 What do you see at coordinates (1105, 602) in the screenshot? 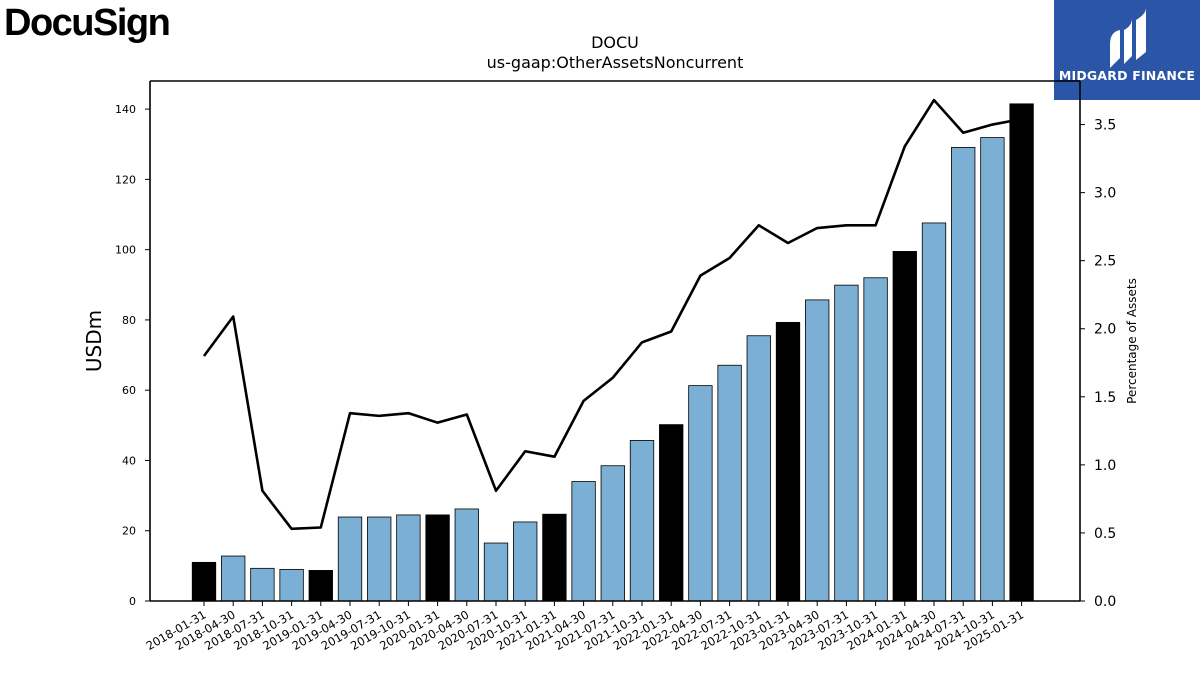
I see `y-right-tick-label-0.0: 0.0` at bounding box center [1105, 602].